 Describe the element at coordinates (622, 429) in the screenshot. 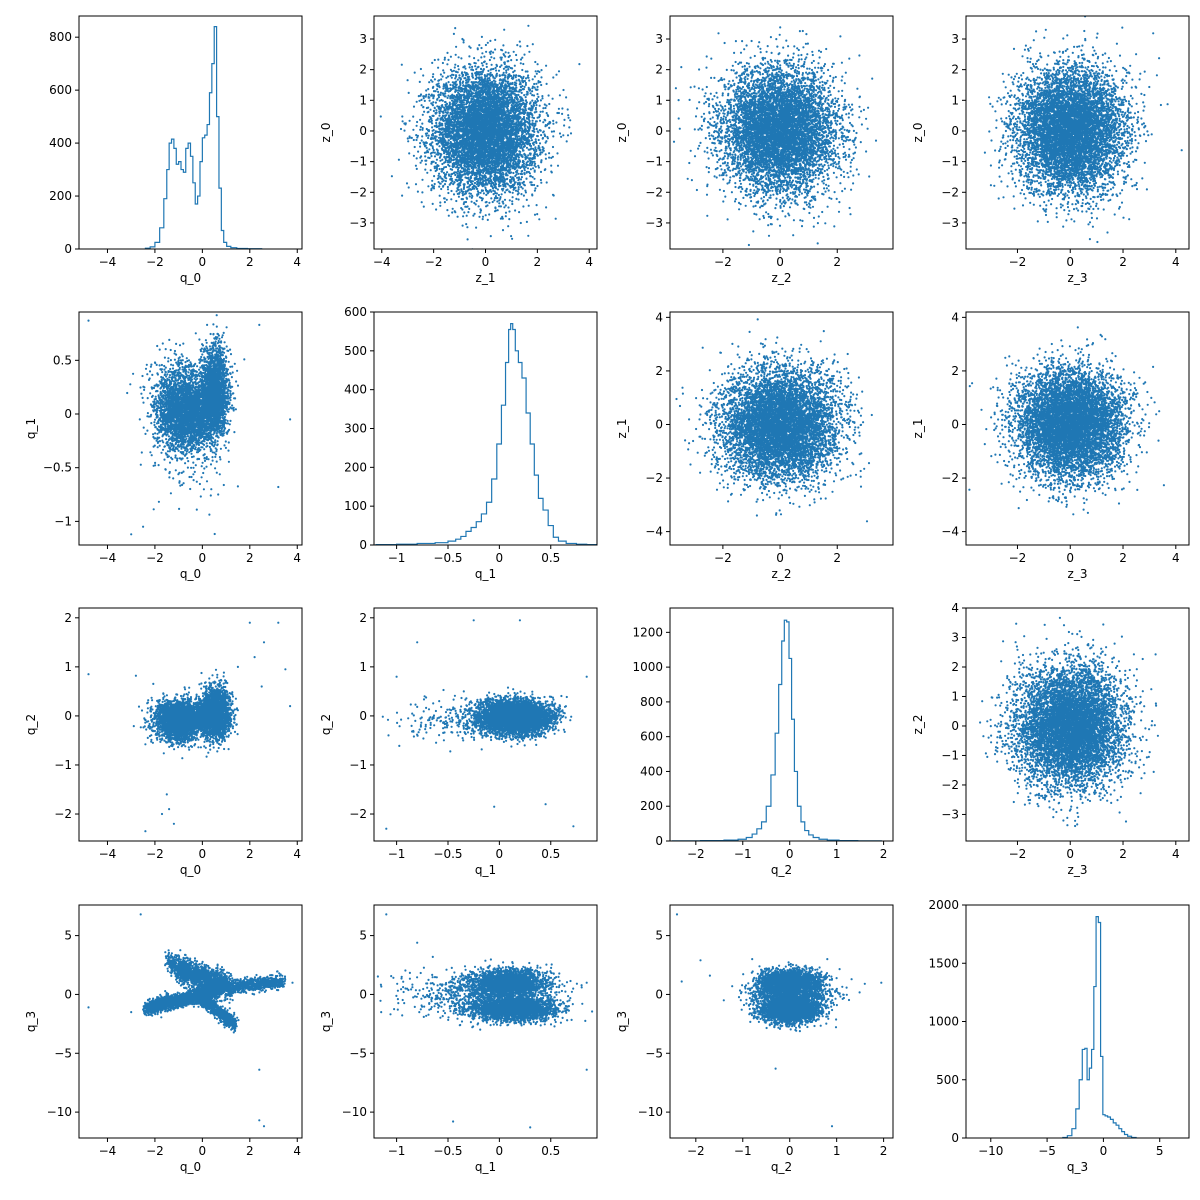

I see `y-axis-label: z_1` at that location.